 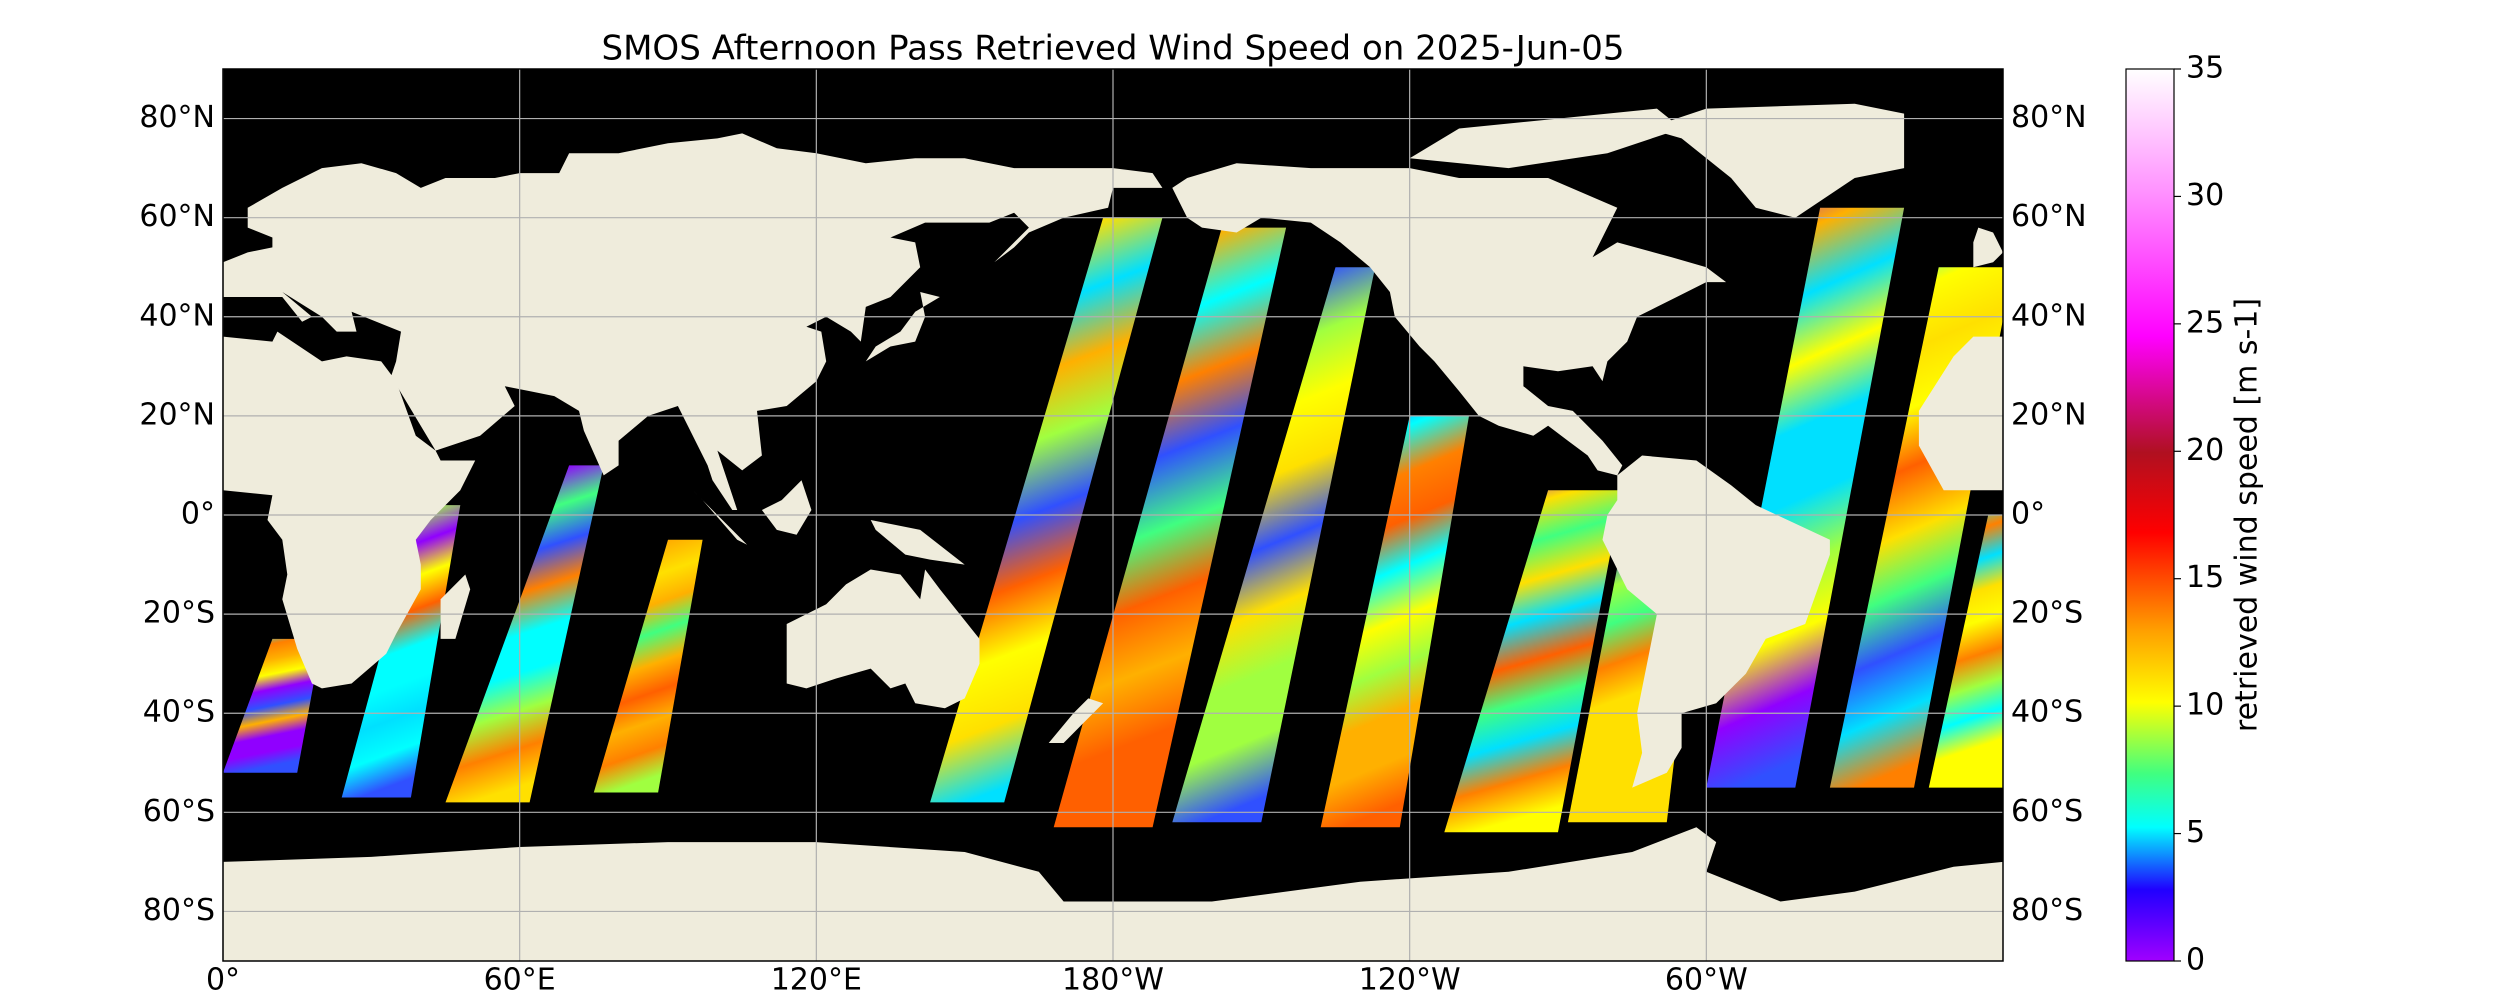 What do you see at coordinates (2205, 322) in the screenshot?
I see `colorbar-tick-label: 25` at bounding box center [2205, 322].